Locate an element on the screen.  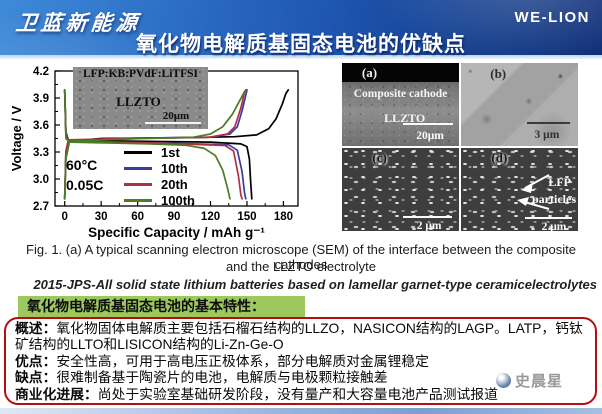
panel-a-id: (a) is located at coordinates (369, 72).